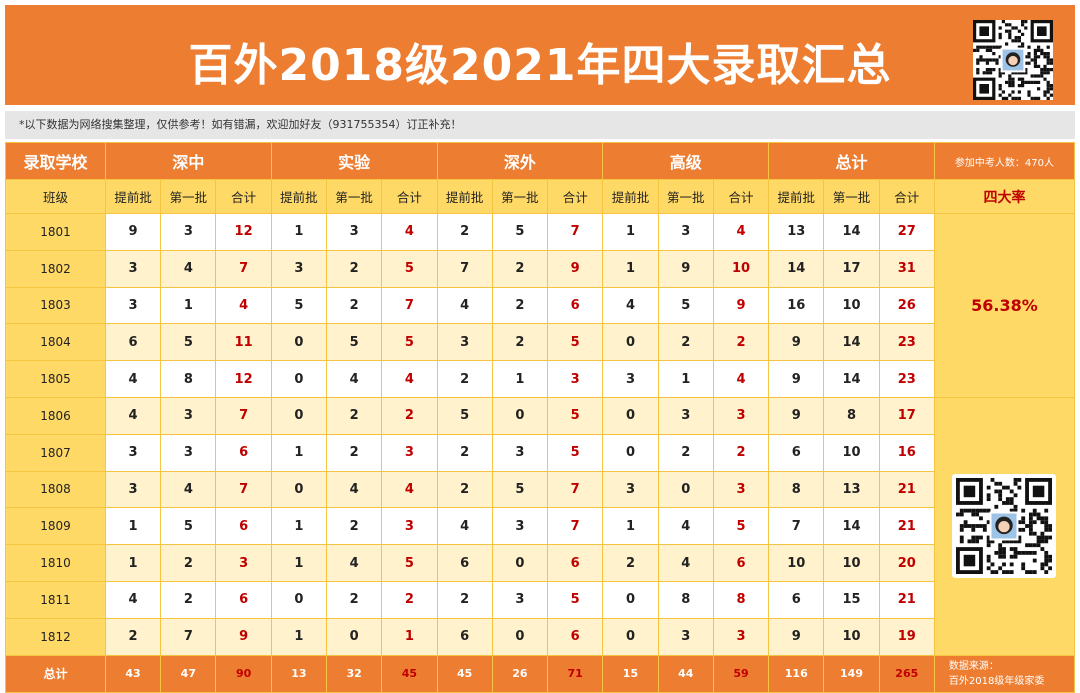 This screenshot has height=693, width=1080. Describe the element at coordinates (55, 379) in the screenshot. I see `class-cell: 1805` at that location.